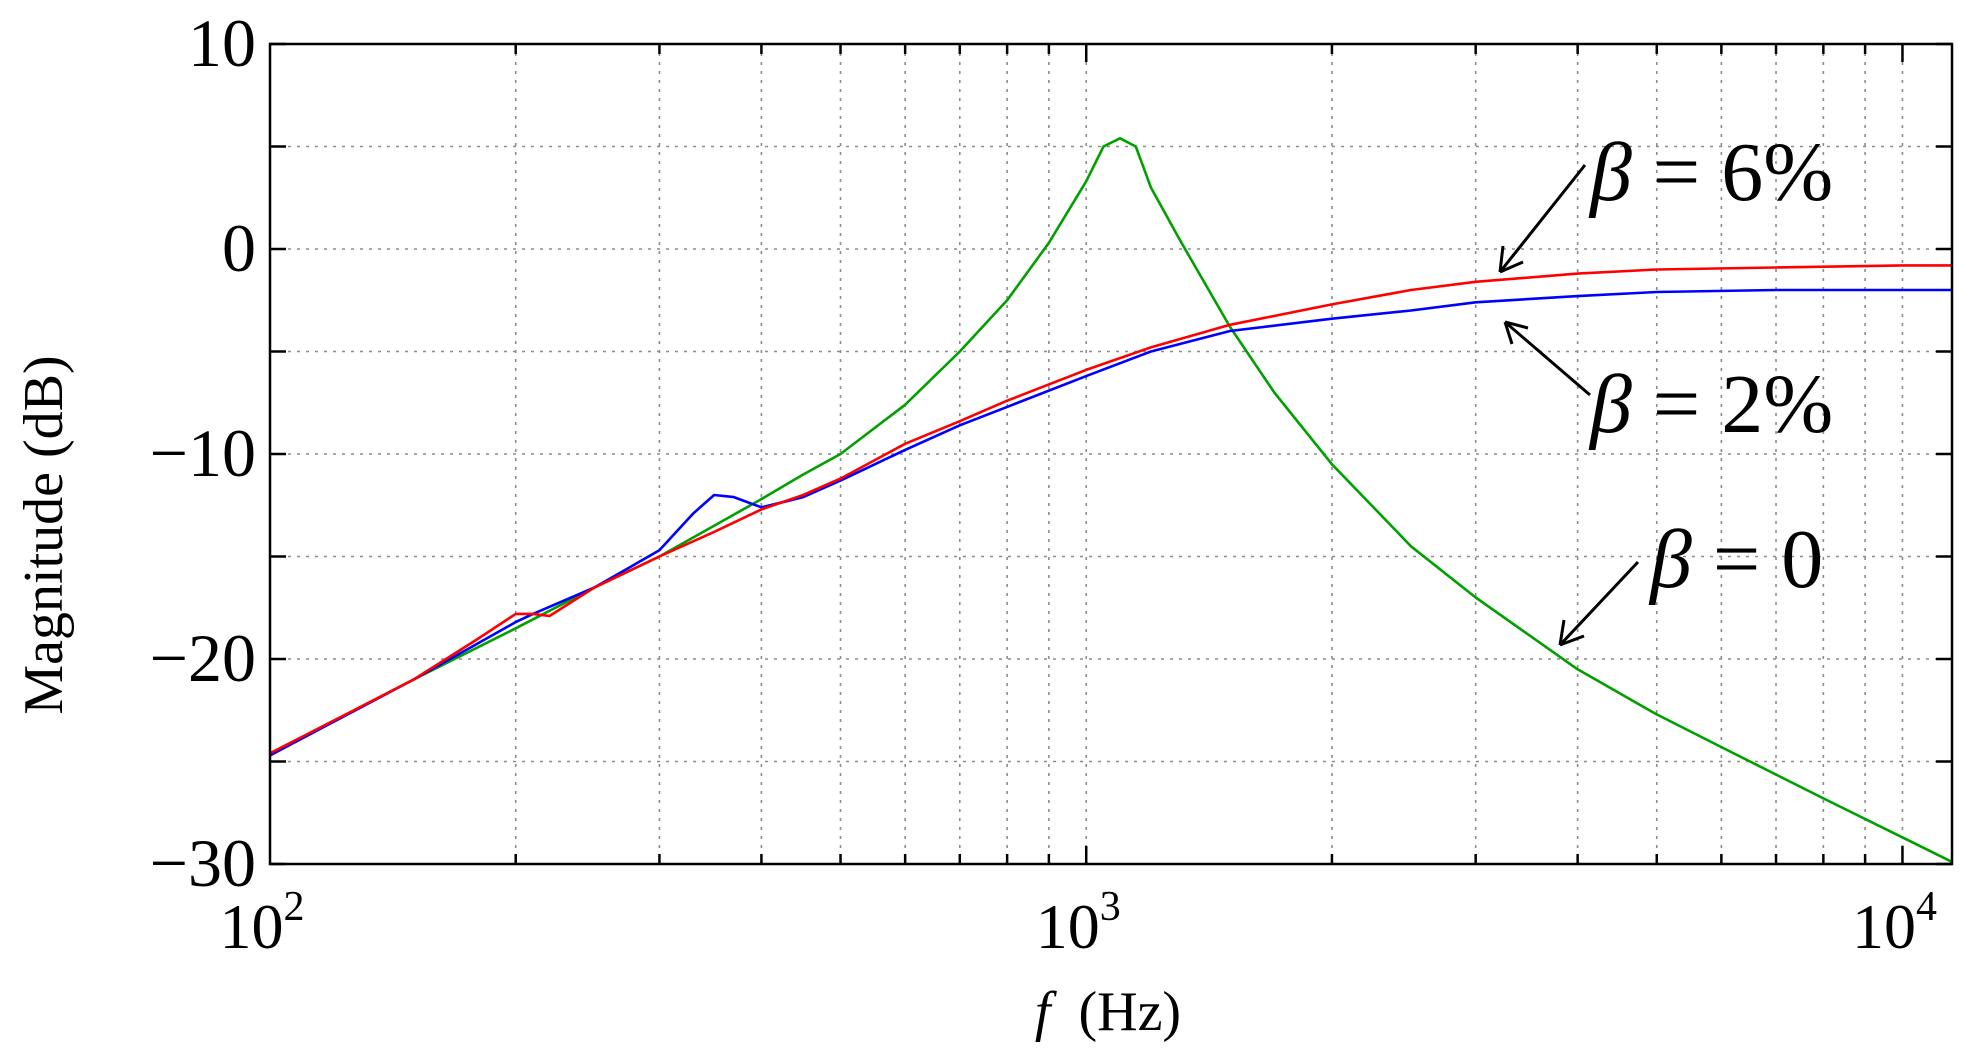 Image resolution: width=1984 pixels, height=1056 pixels. Describe the element at coordinates (1732, 404) in the screenshot. I see `annotation-beta-2-text: = 2%` at that location.